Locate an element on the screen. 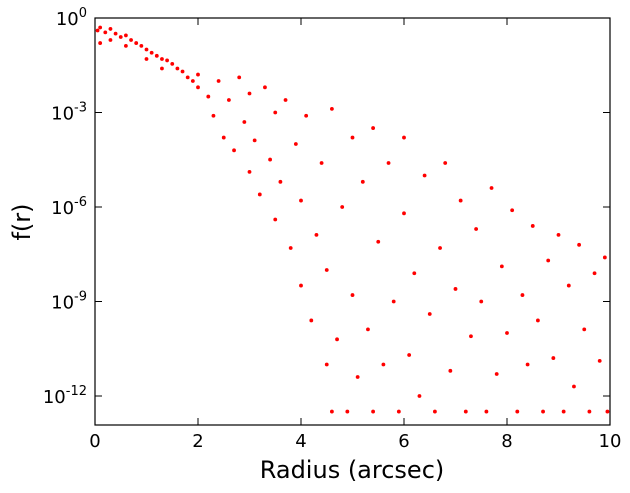 This screenshot has width=630, height=493. tick-exponent: -6 is located at coordinates (80, 202).